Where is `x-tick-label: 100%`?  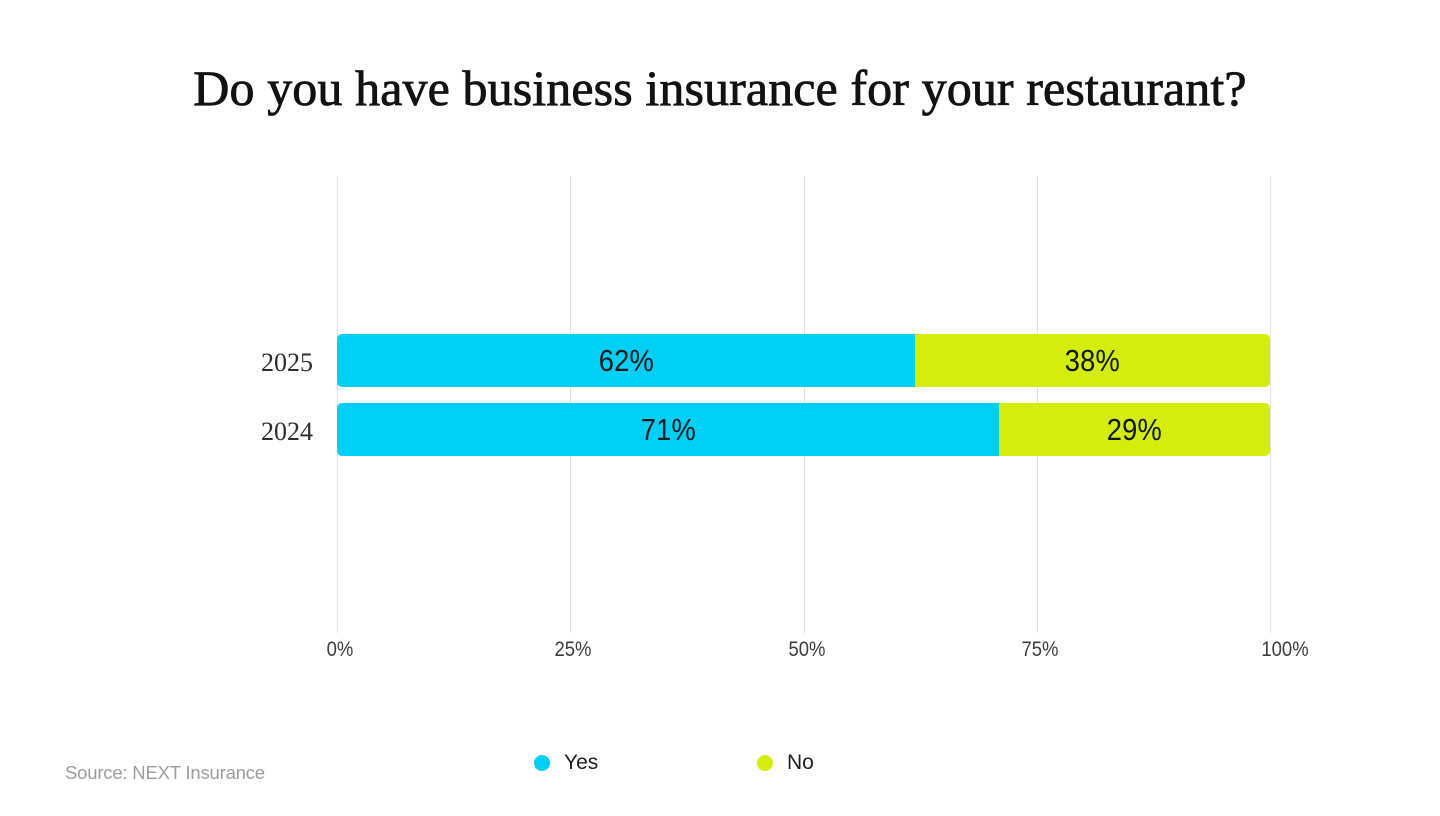 x-tick-label: 100% is located at coordinates (1285, 649).